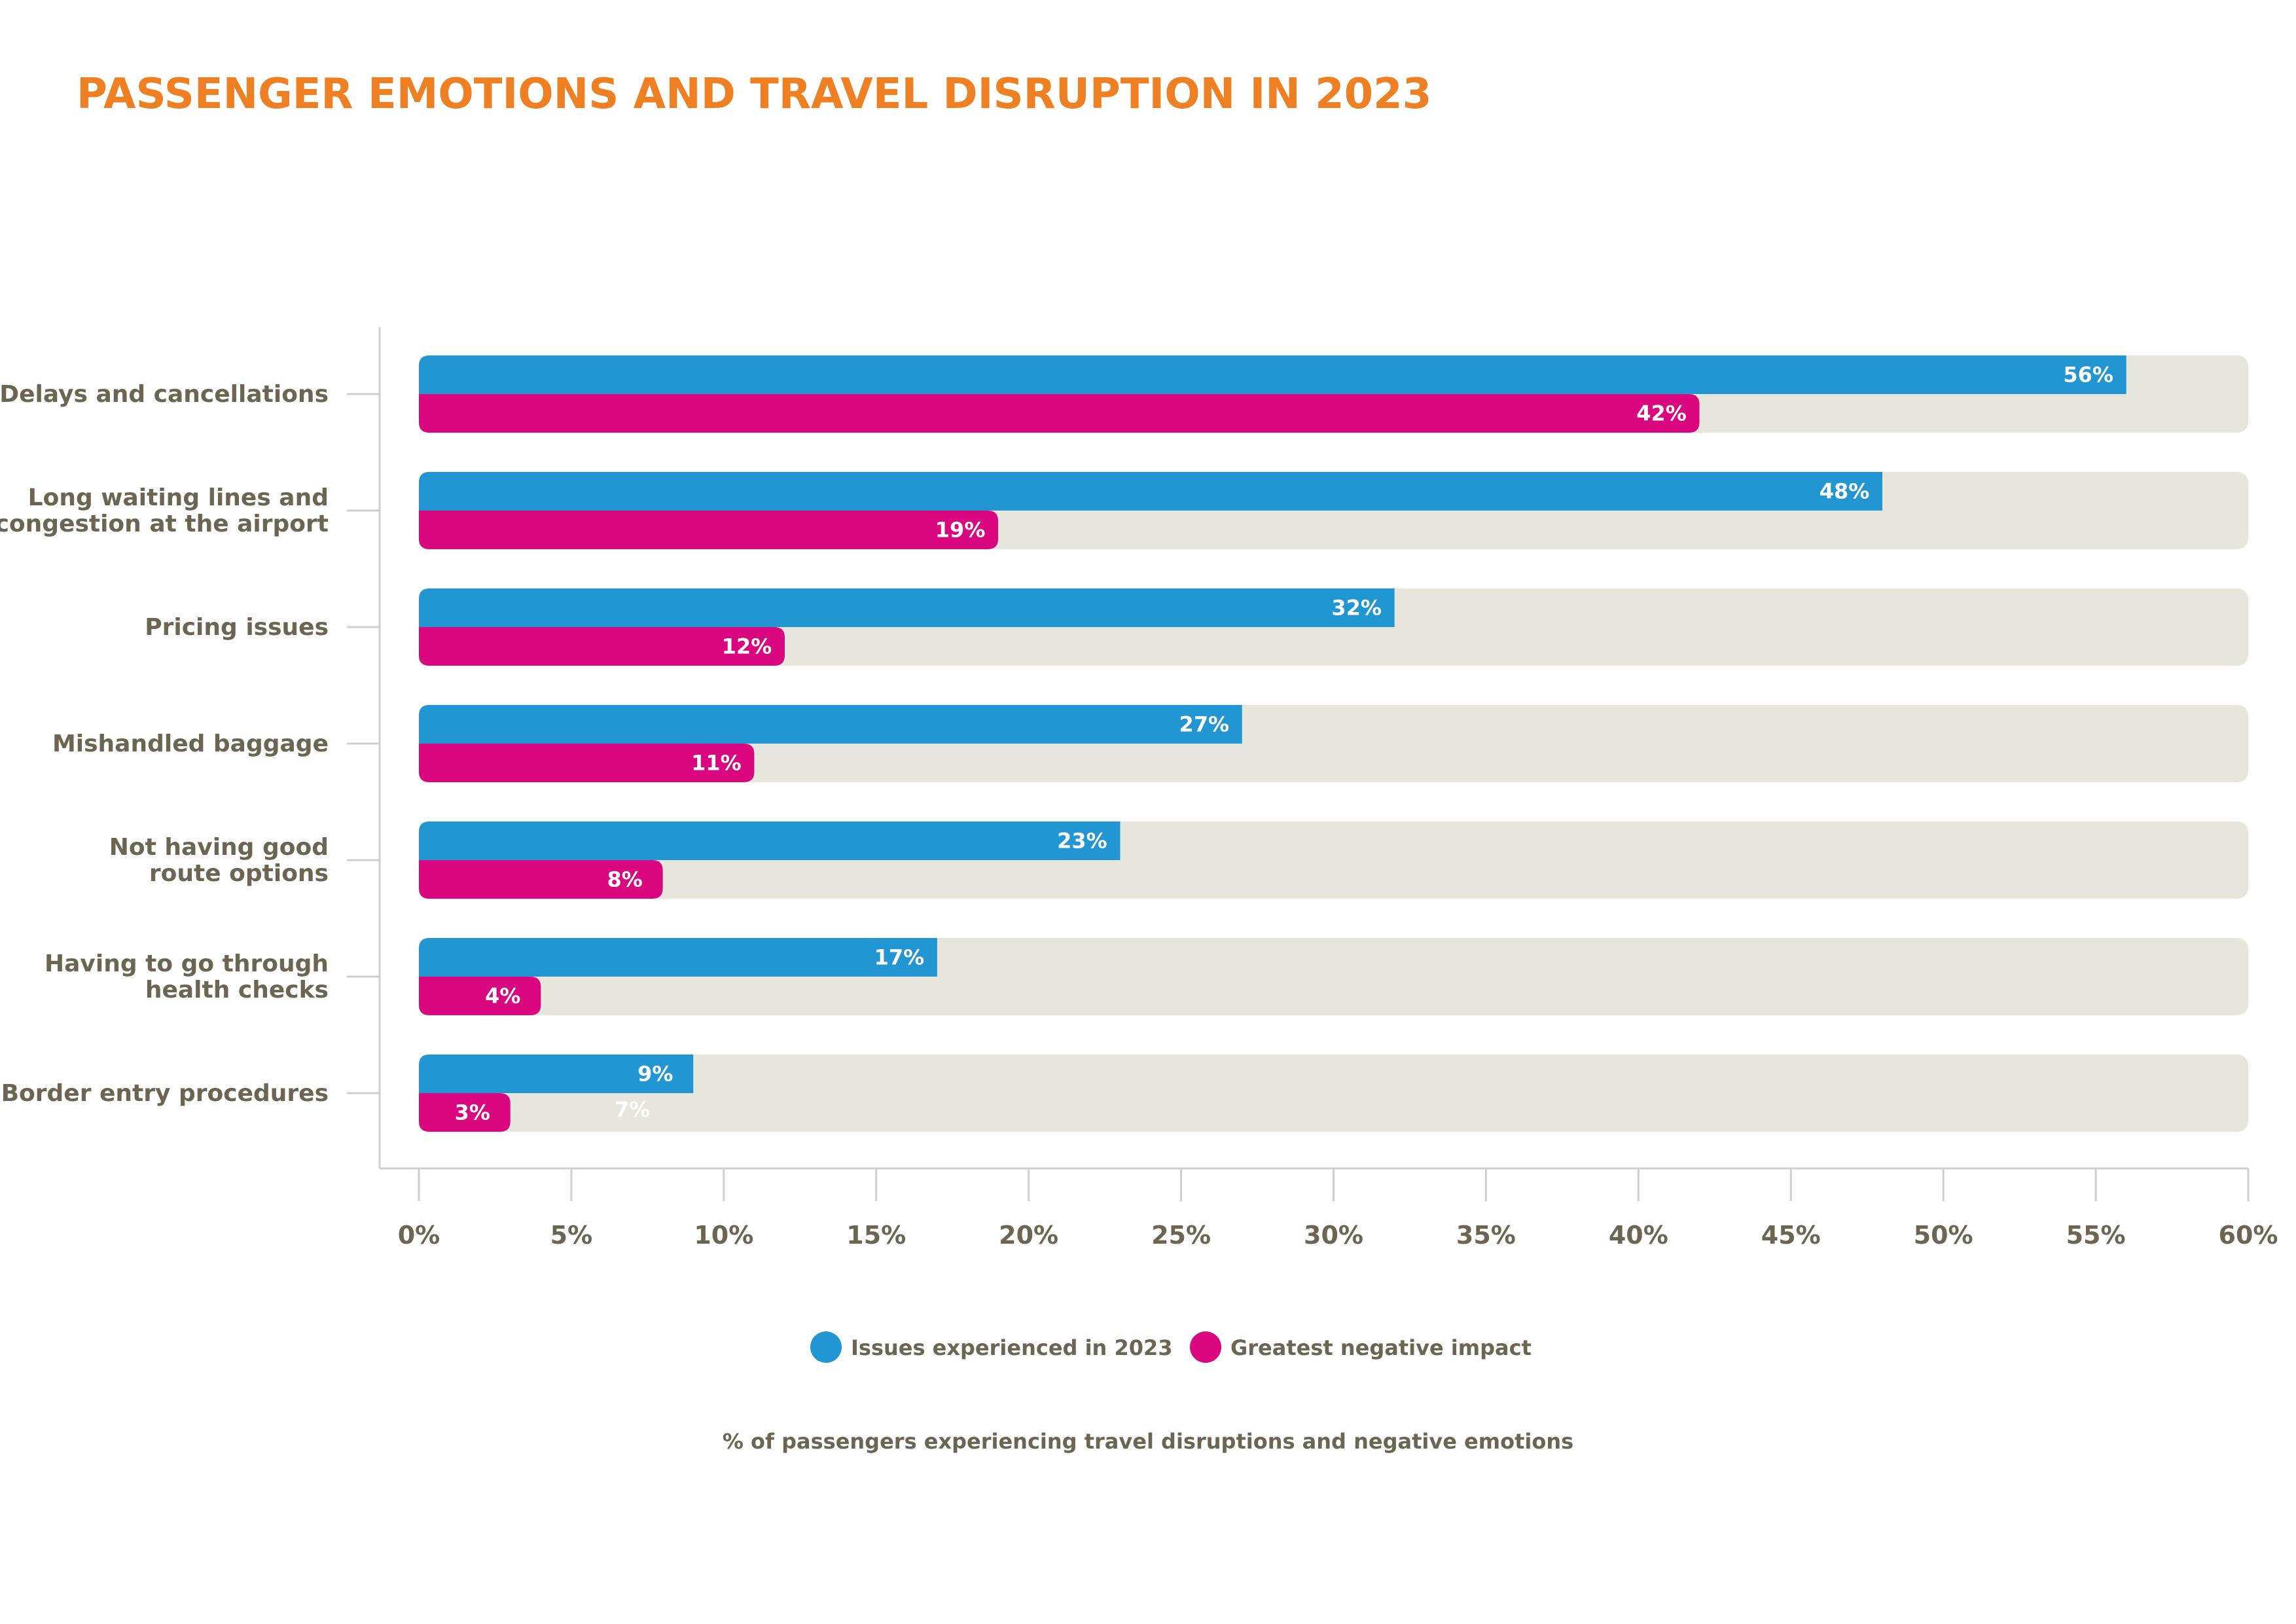 The height and width of the screenshot is (1624, 2296). Describe the element at coordinates (1333, 1235) in the screenshot. I see `tick-label: 30%` at that location.